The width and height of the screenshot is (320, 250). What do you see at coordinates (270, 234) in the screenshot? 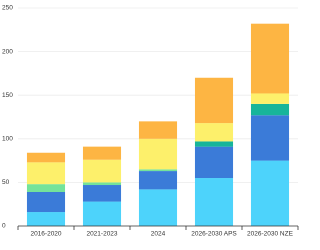
I see `x-tick-label: 2026-2030 NZE` at bounding box center [270, 234].